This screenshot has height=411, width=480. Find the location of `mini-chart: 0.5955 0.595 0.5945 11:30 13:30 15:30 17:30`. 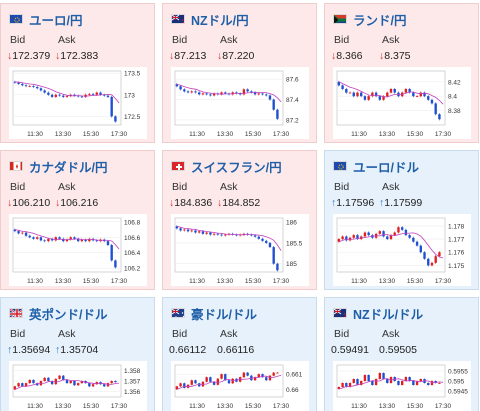

mini-chart: 0.5955 0.595 0.5945 11:30 13:30 15:30 17:30 is located at coordinates (402, 386).